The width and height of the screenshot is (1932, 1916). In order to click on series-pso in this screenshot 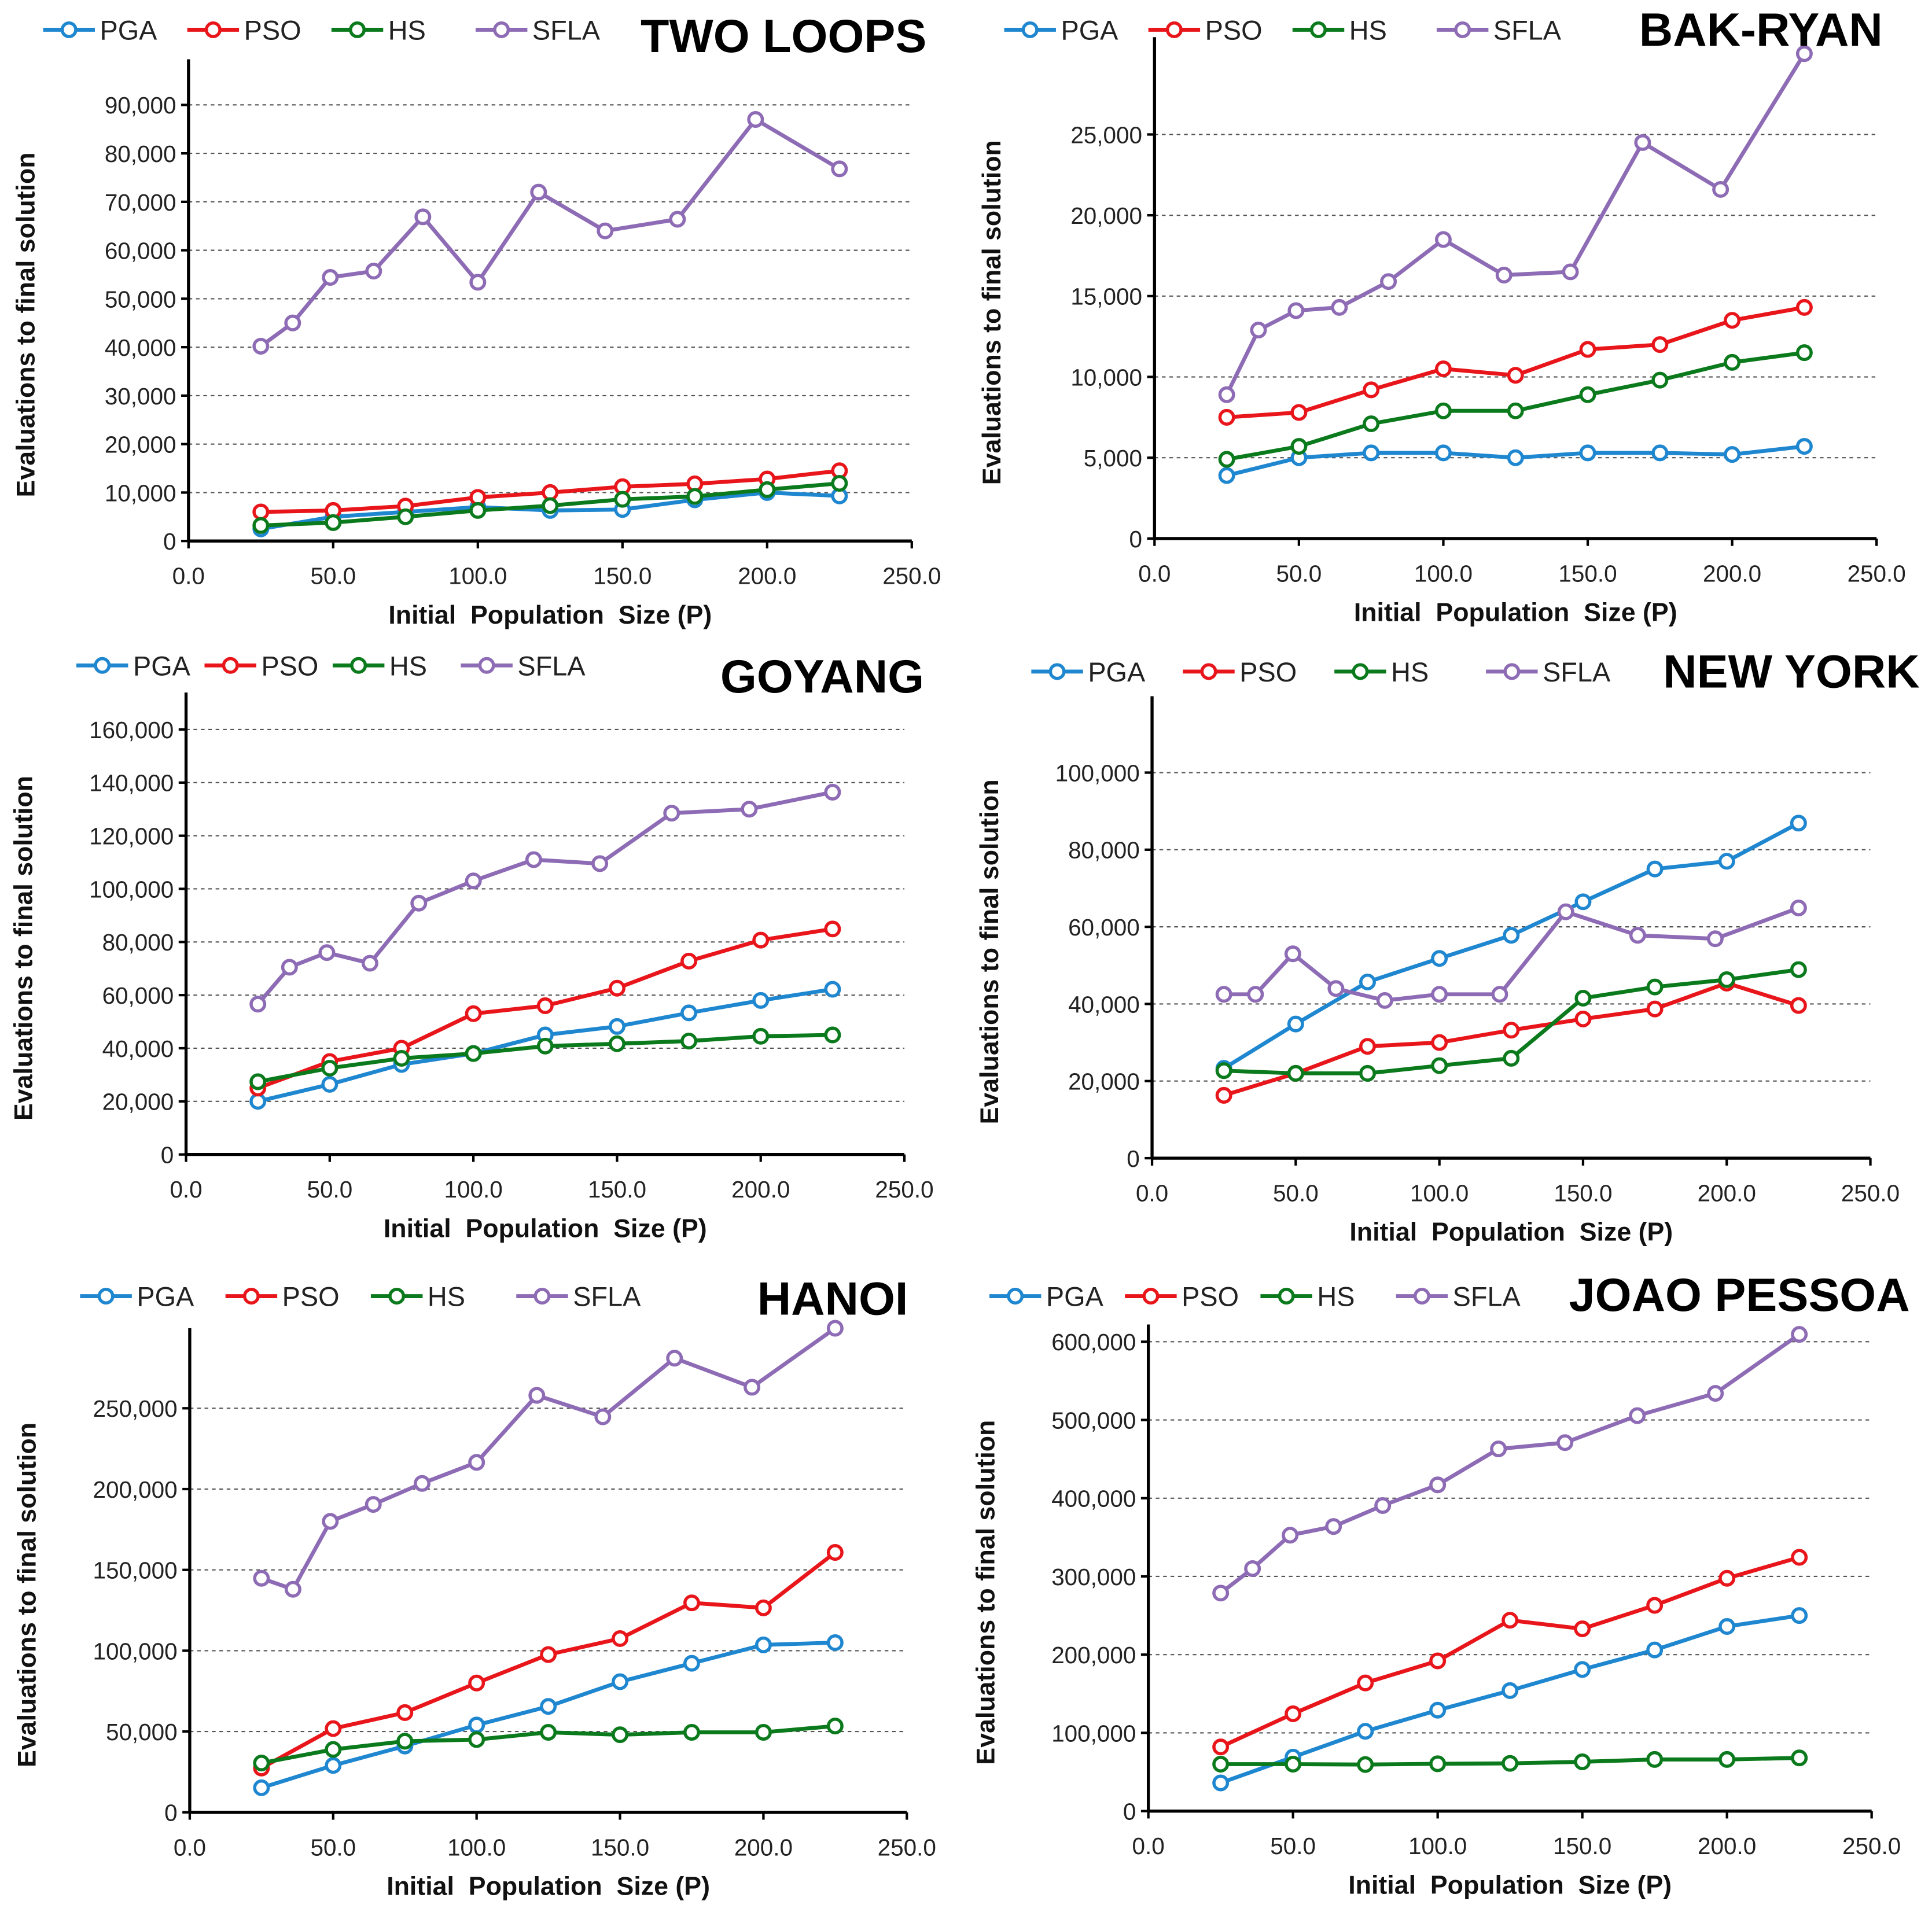, I will do `click(1511, 1039)`.